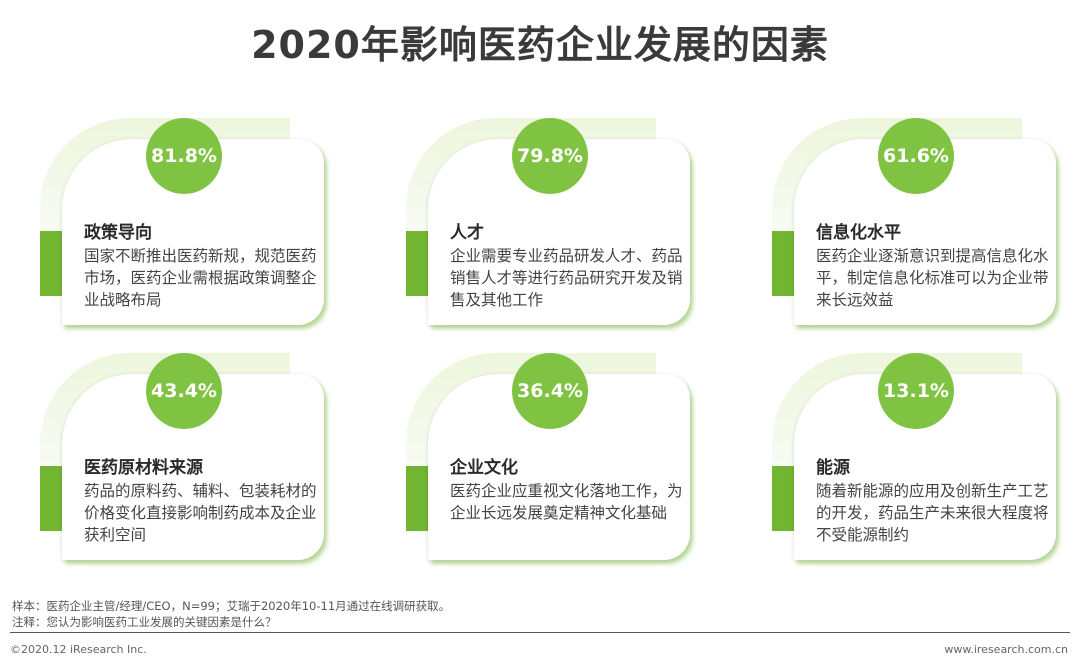 This screenshot has height=669, width=1080. What do you see at coordinates (118, 233) in the screenshot?
I see `card-heading: 政策导向` at bounding box center [118, 233].